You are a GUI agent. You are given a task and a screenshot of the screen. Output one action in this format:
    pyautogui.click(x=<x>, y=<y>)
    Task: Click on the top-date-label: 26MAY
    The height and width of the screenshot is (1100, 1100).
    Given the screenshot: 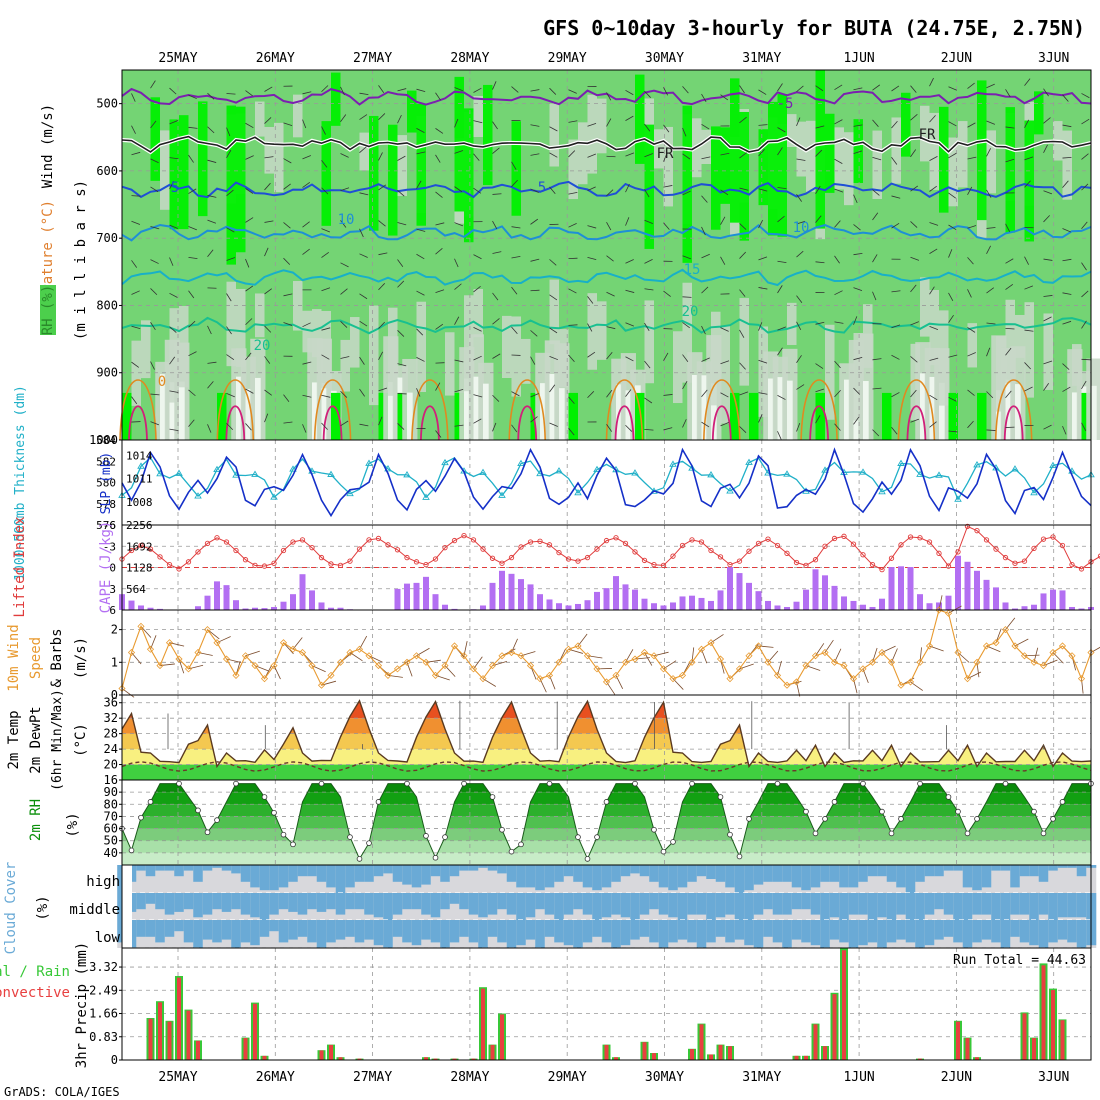 What is the action you would take?
    pyautogui.click(x=275, y=58)
    